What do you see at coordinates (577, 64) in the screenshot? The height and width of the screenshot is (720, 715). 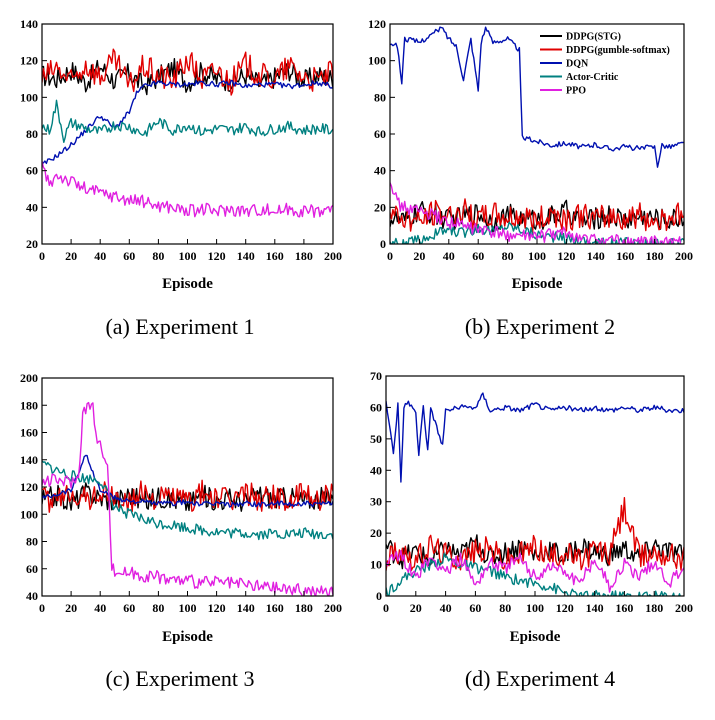 I see `legend-entry: DQN` at bounding box center [577, 64].